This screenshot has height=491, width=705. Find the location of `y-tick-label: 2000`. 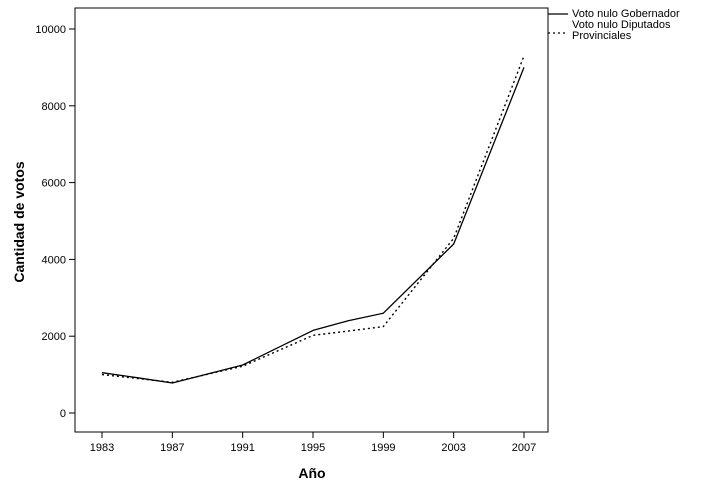

y-tick-label: 2000 is located at coordinates (54, 337).